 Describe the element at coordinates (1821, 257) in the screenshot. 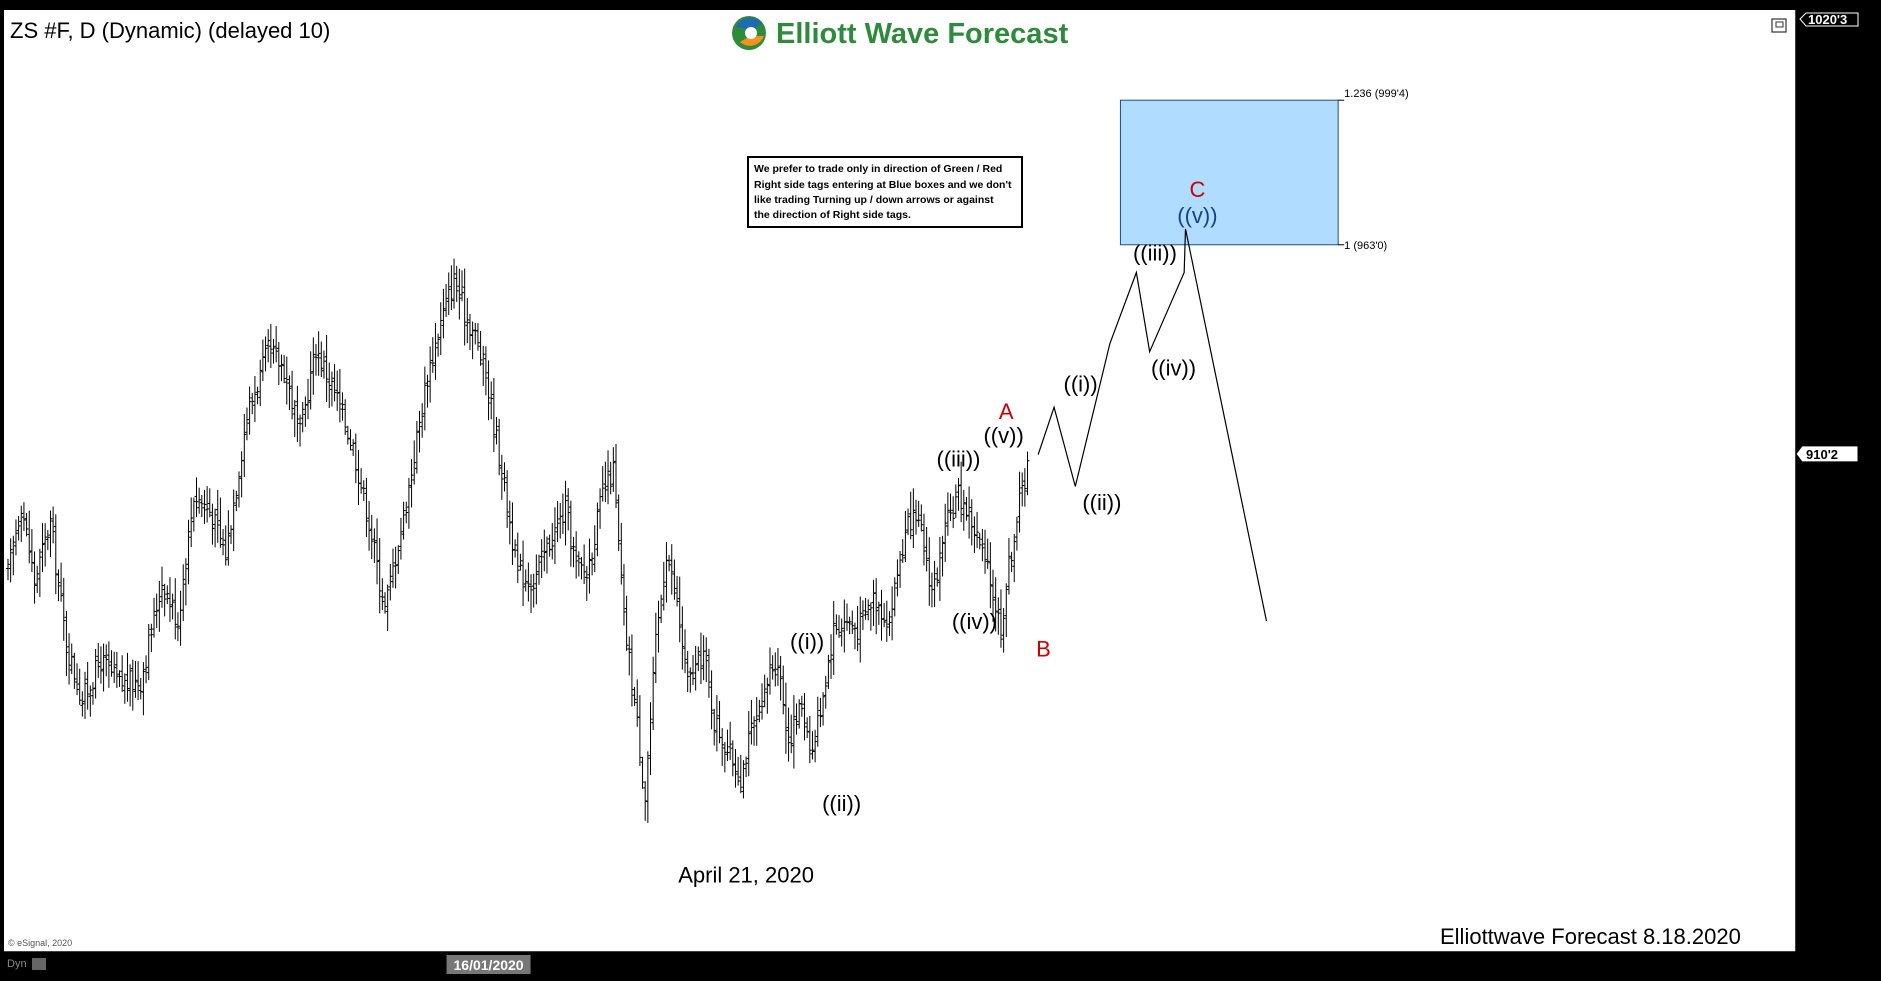

I see `y-tick-label: 960'0` at that location.